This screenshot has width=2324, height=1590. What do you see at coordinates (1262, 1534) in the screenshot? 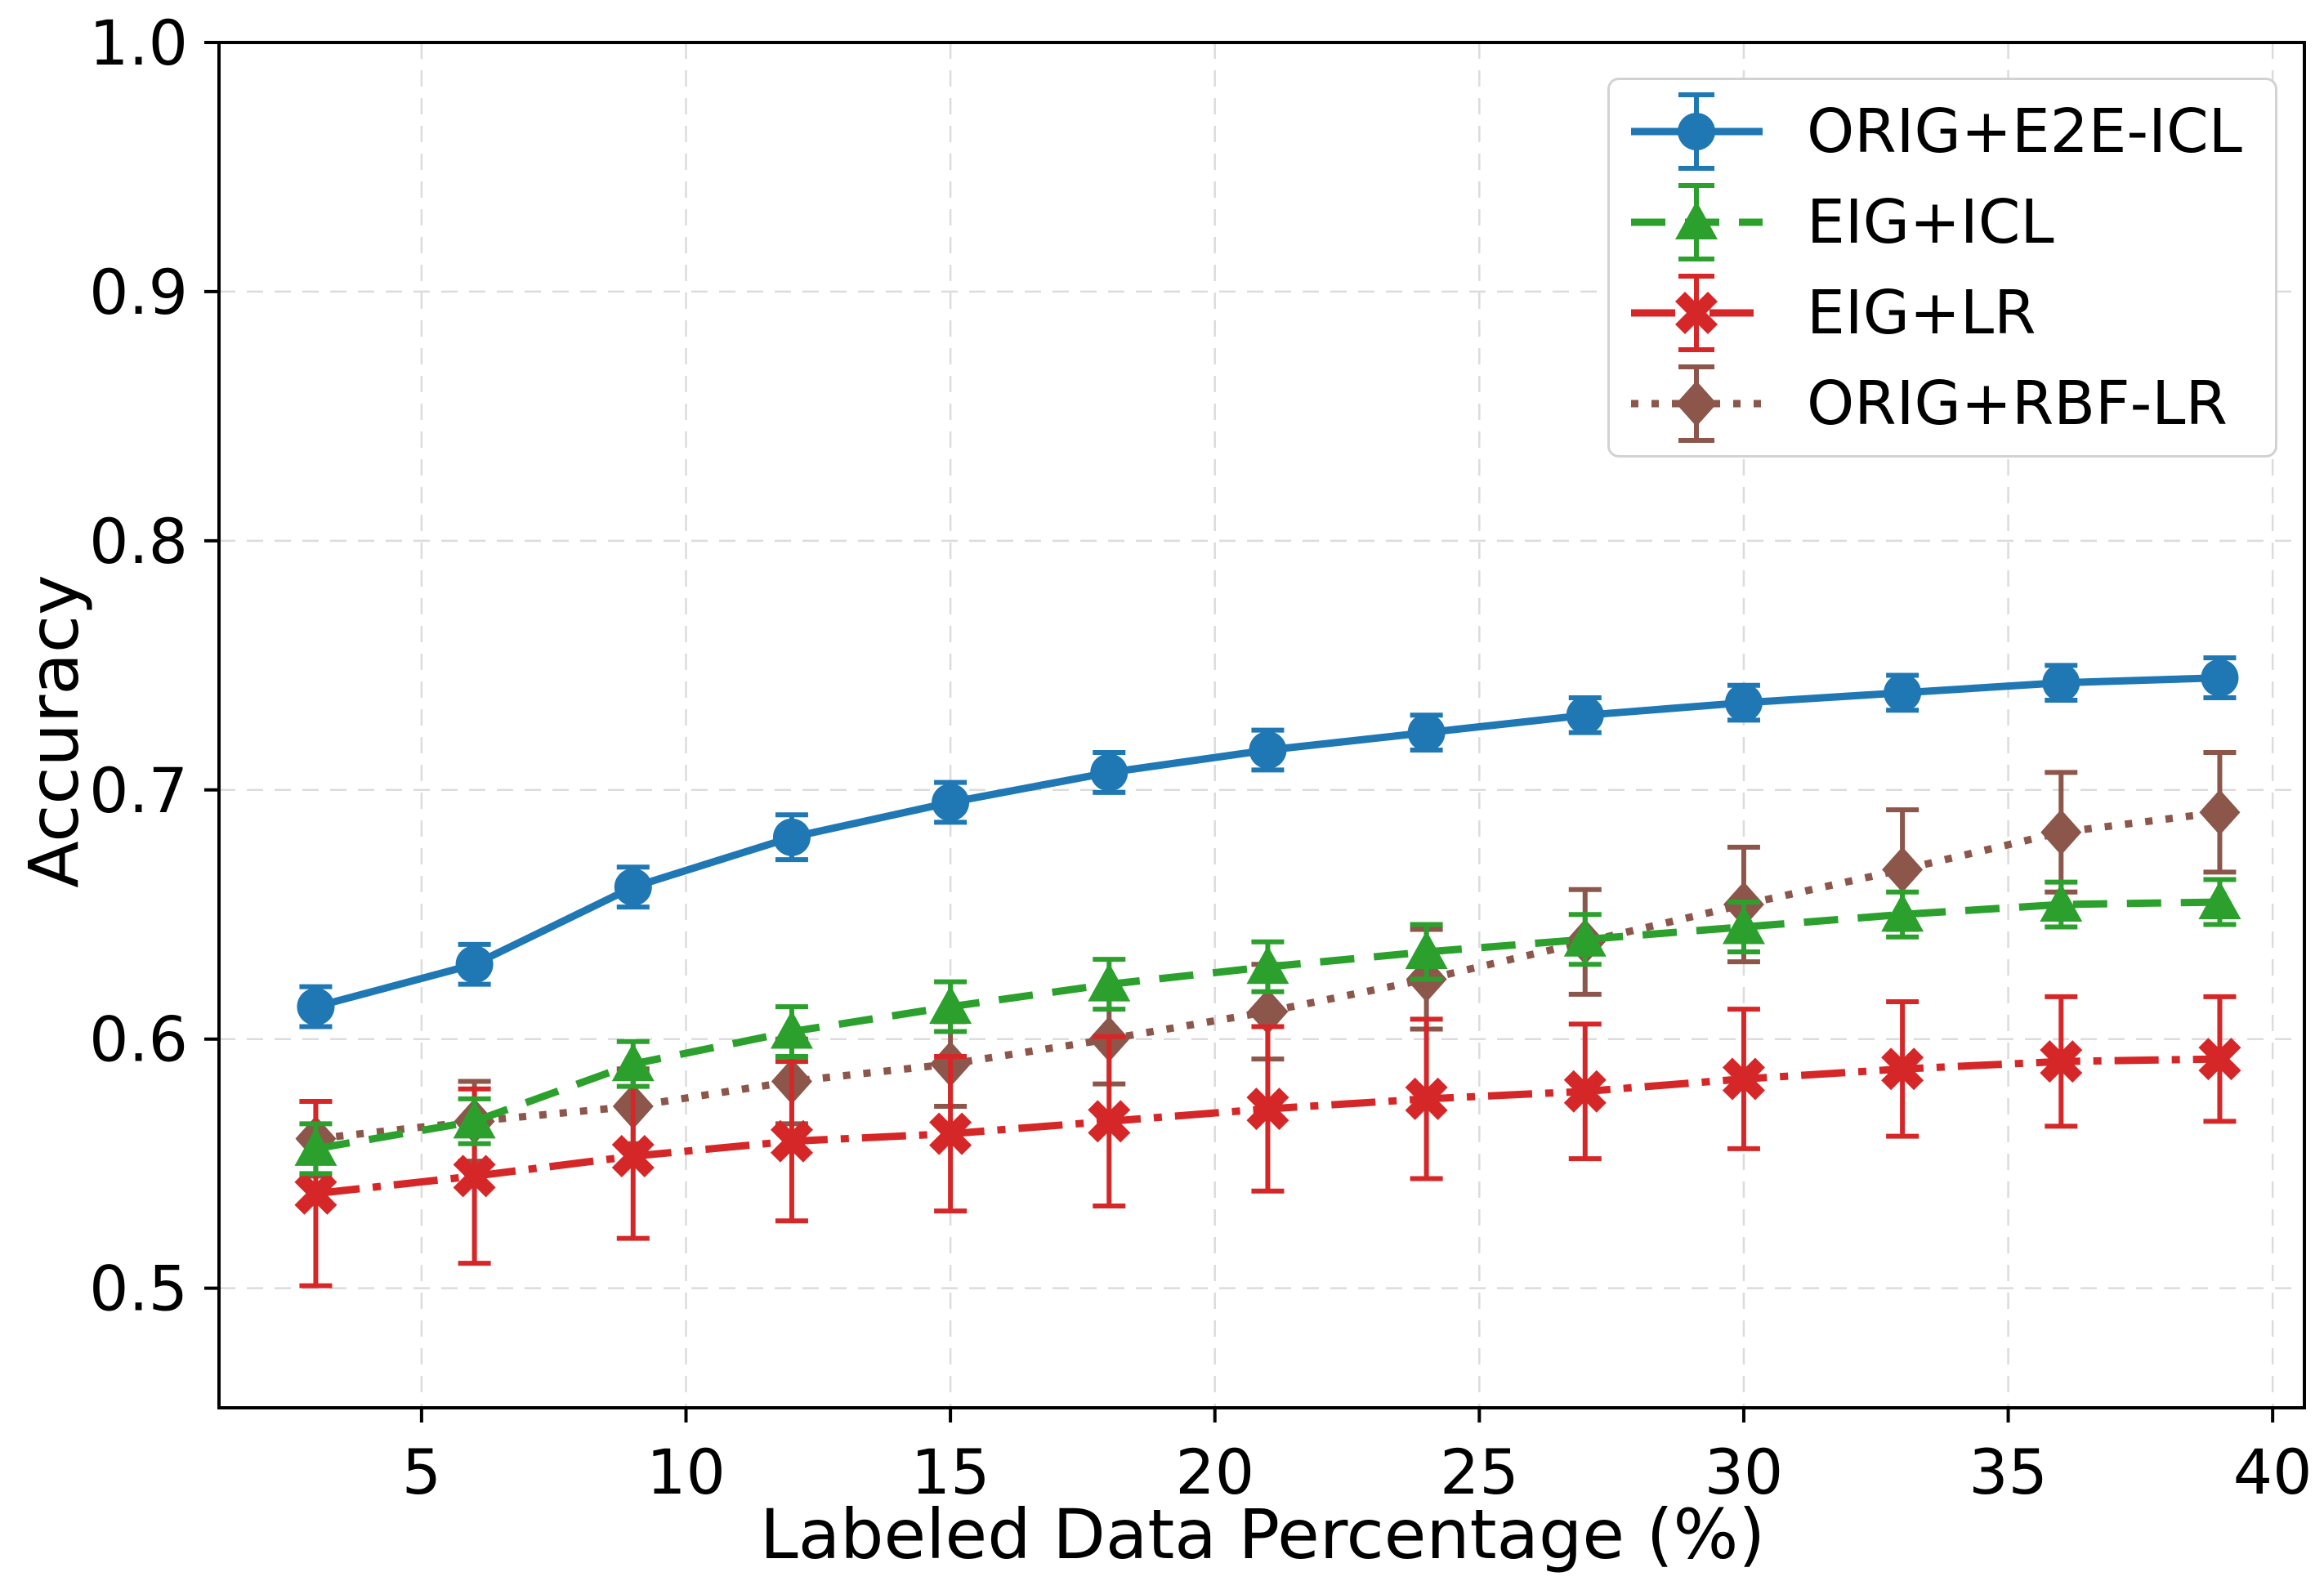
I see `x-axis-label: Labeled Data Percentage (%)` at bounding box center [1262, 1534].